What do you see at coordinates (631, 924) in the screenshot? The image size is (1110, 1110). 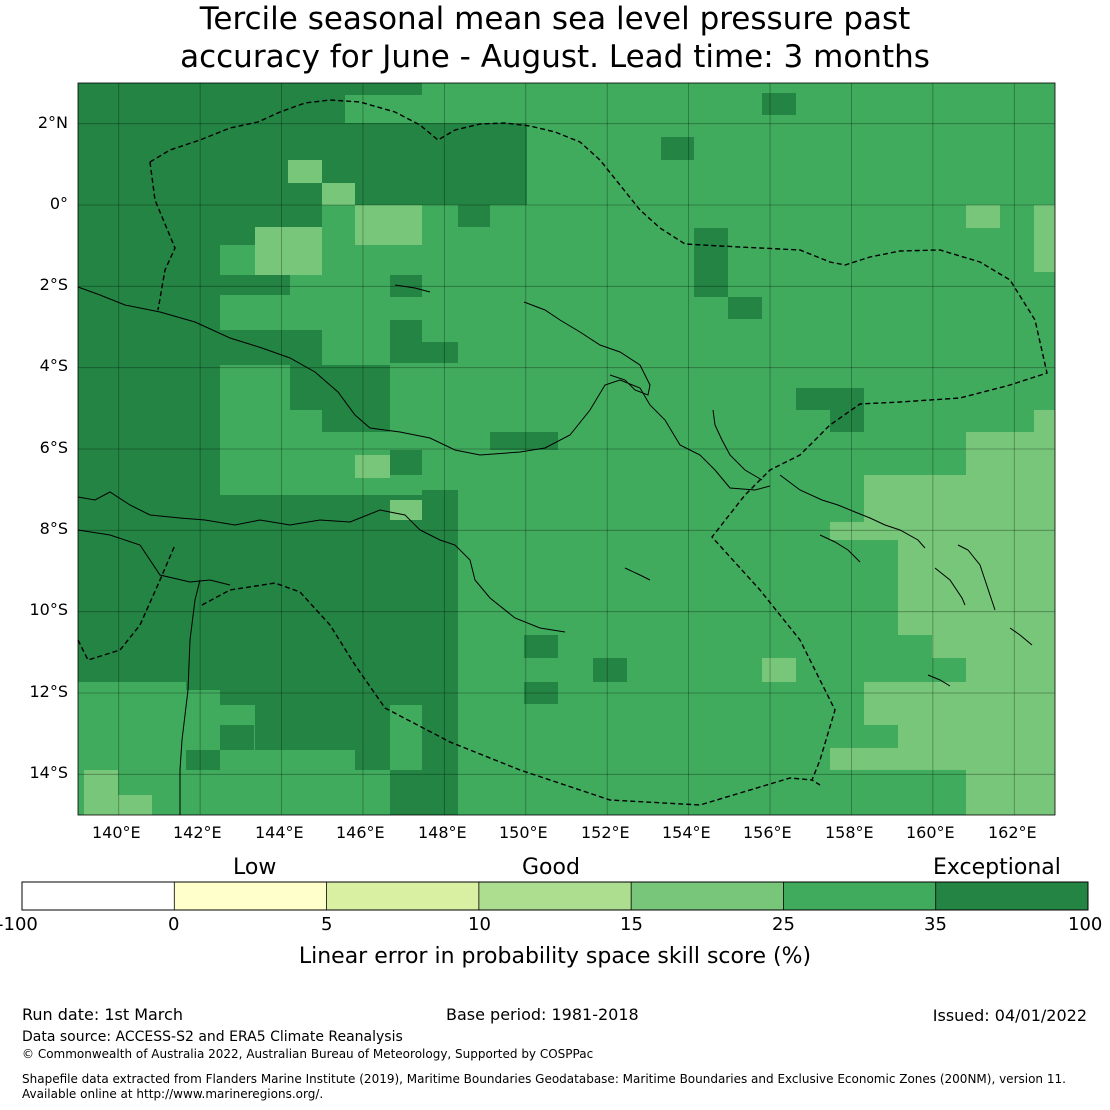 I see `colorbar-tick-15: 15` at bounding box center [631, 924].